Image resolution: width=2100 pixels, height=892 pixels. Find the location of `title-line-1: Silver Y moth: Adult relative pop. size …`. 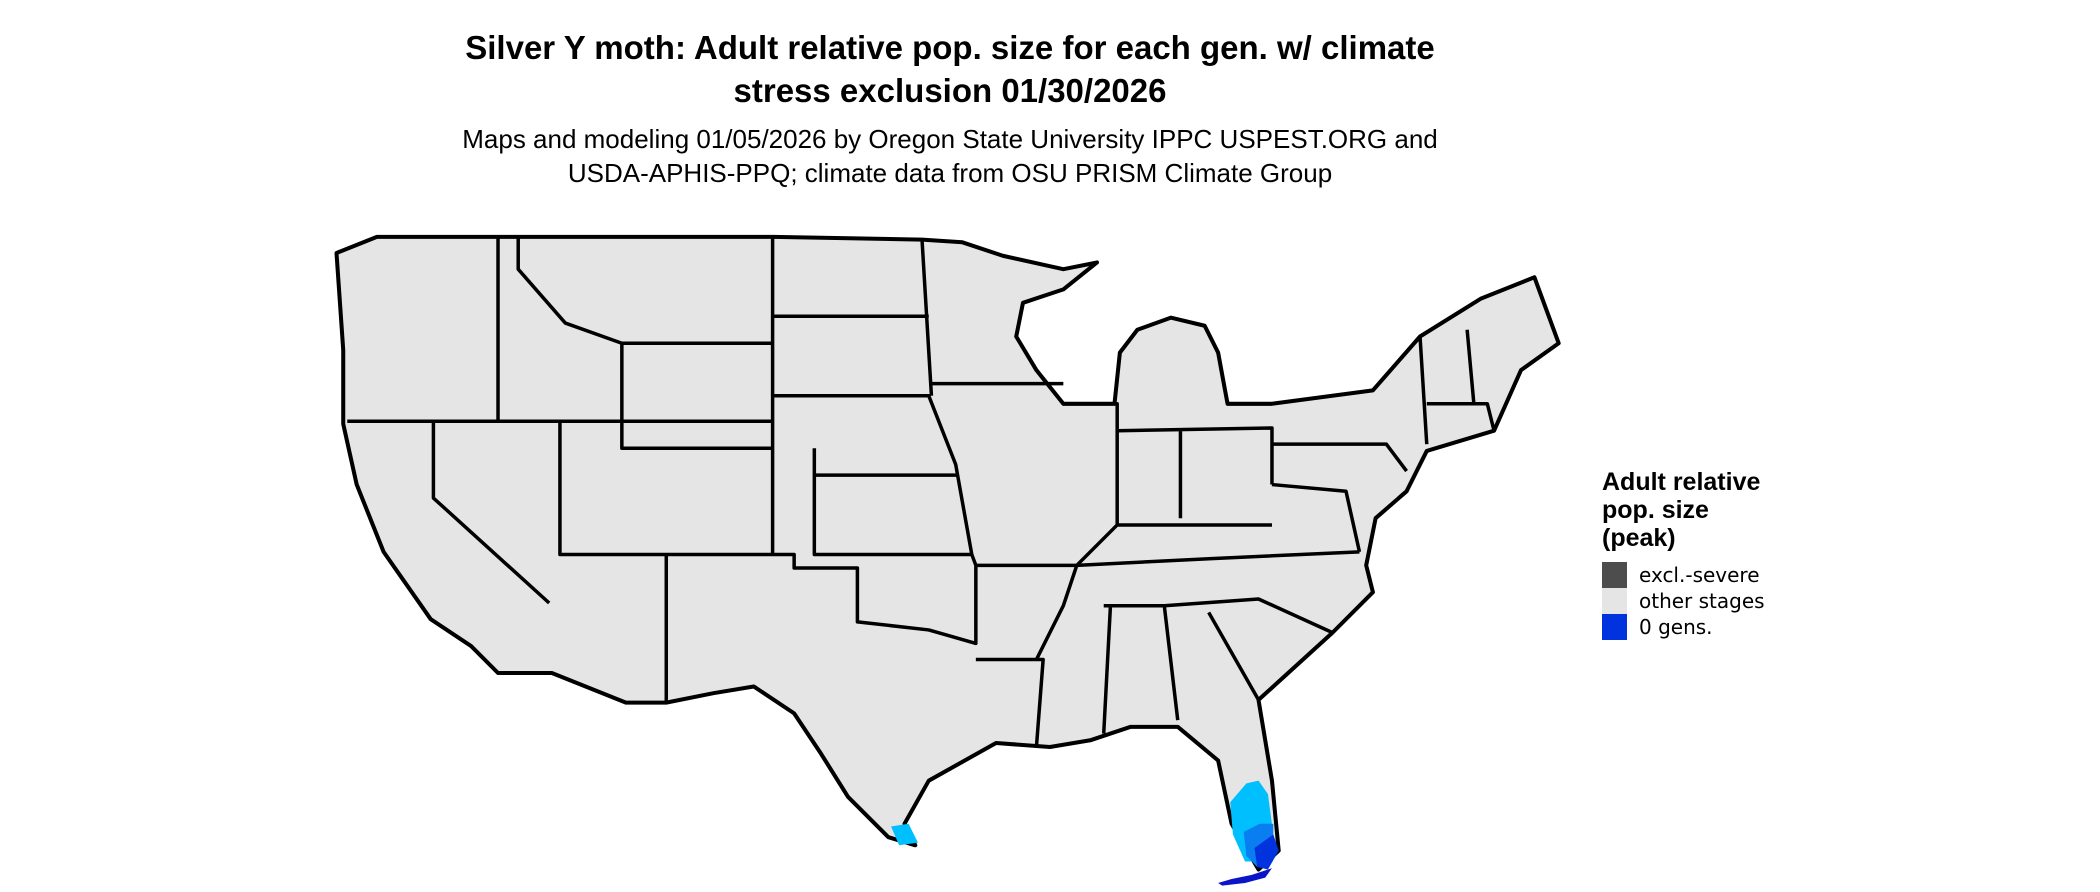

title-line-1: Silver Y moth: Adult relative pop. size … is located at coordinates (950, 47).